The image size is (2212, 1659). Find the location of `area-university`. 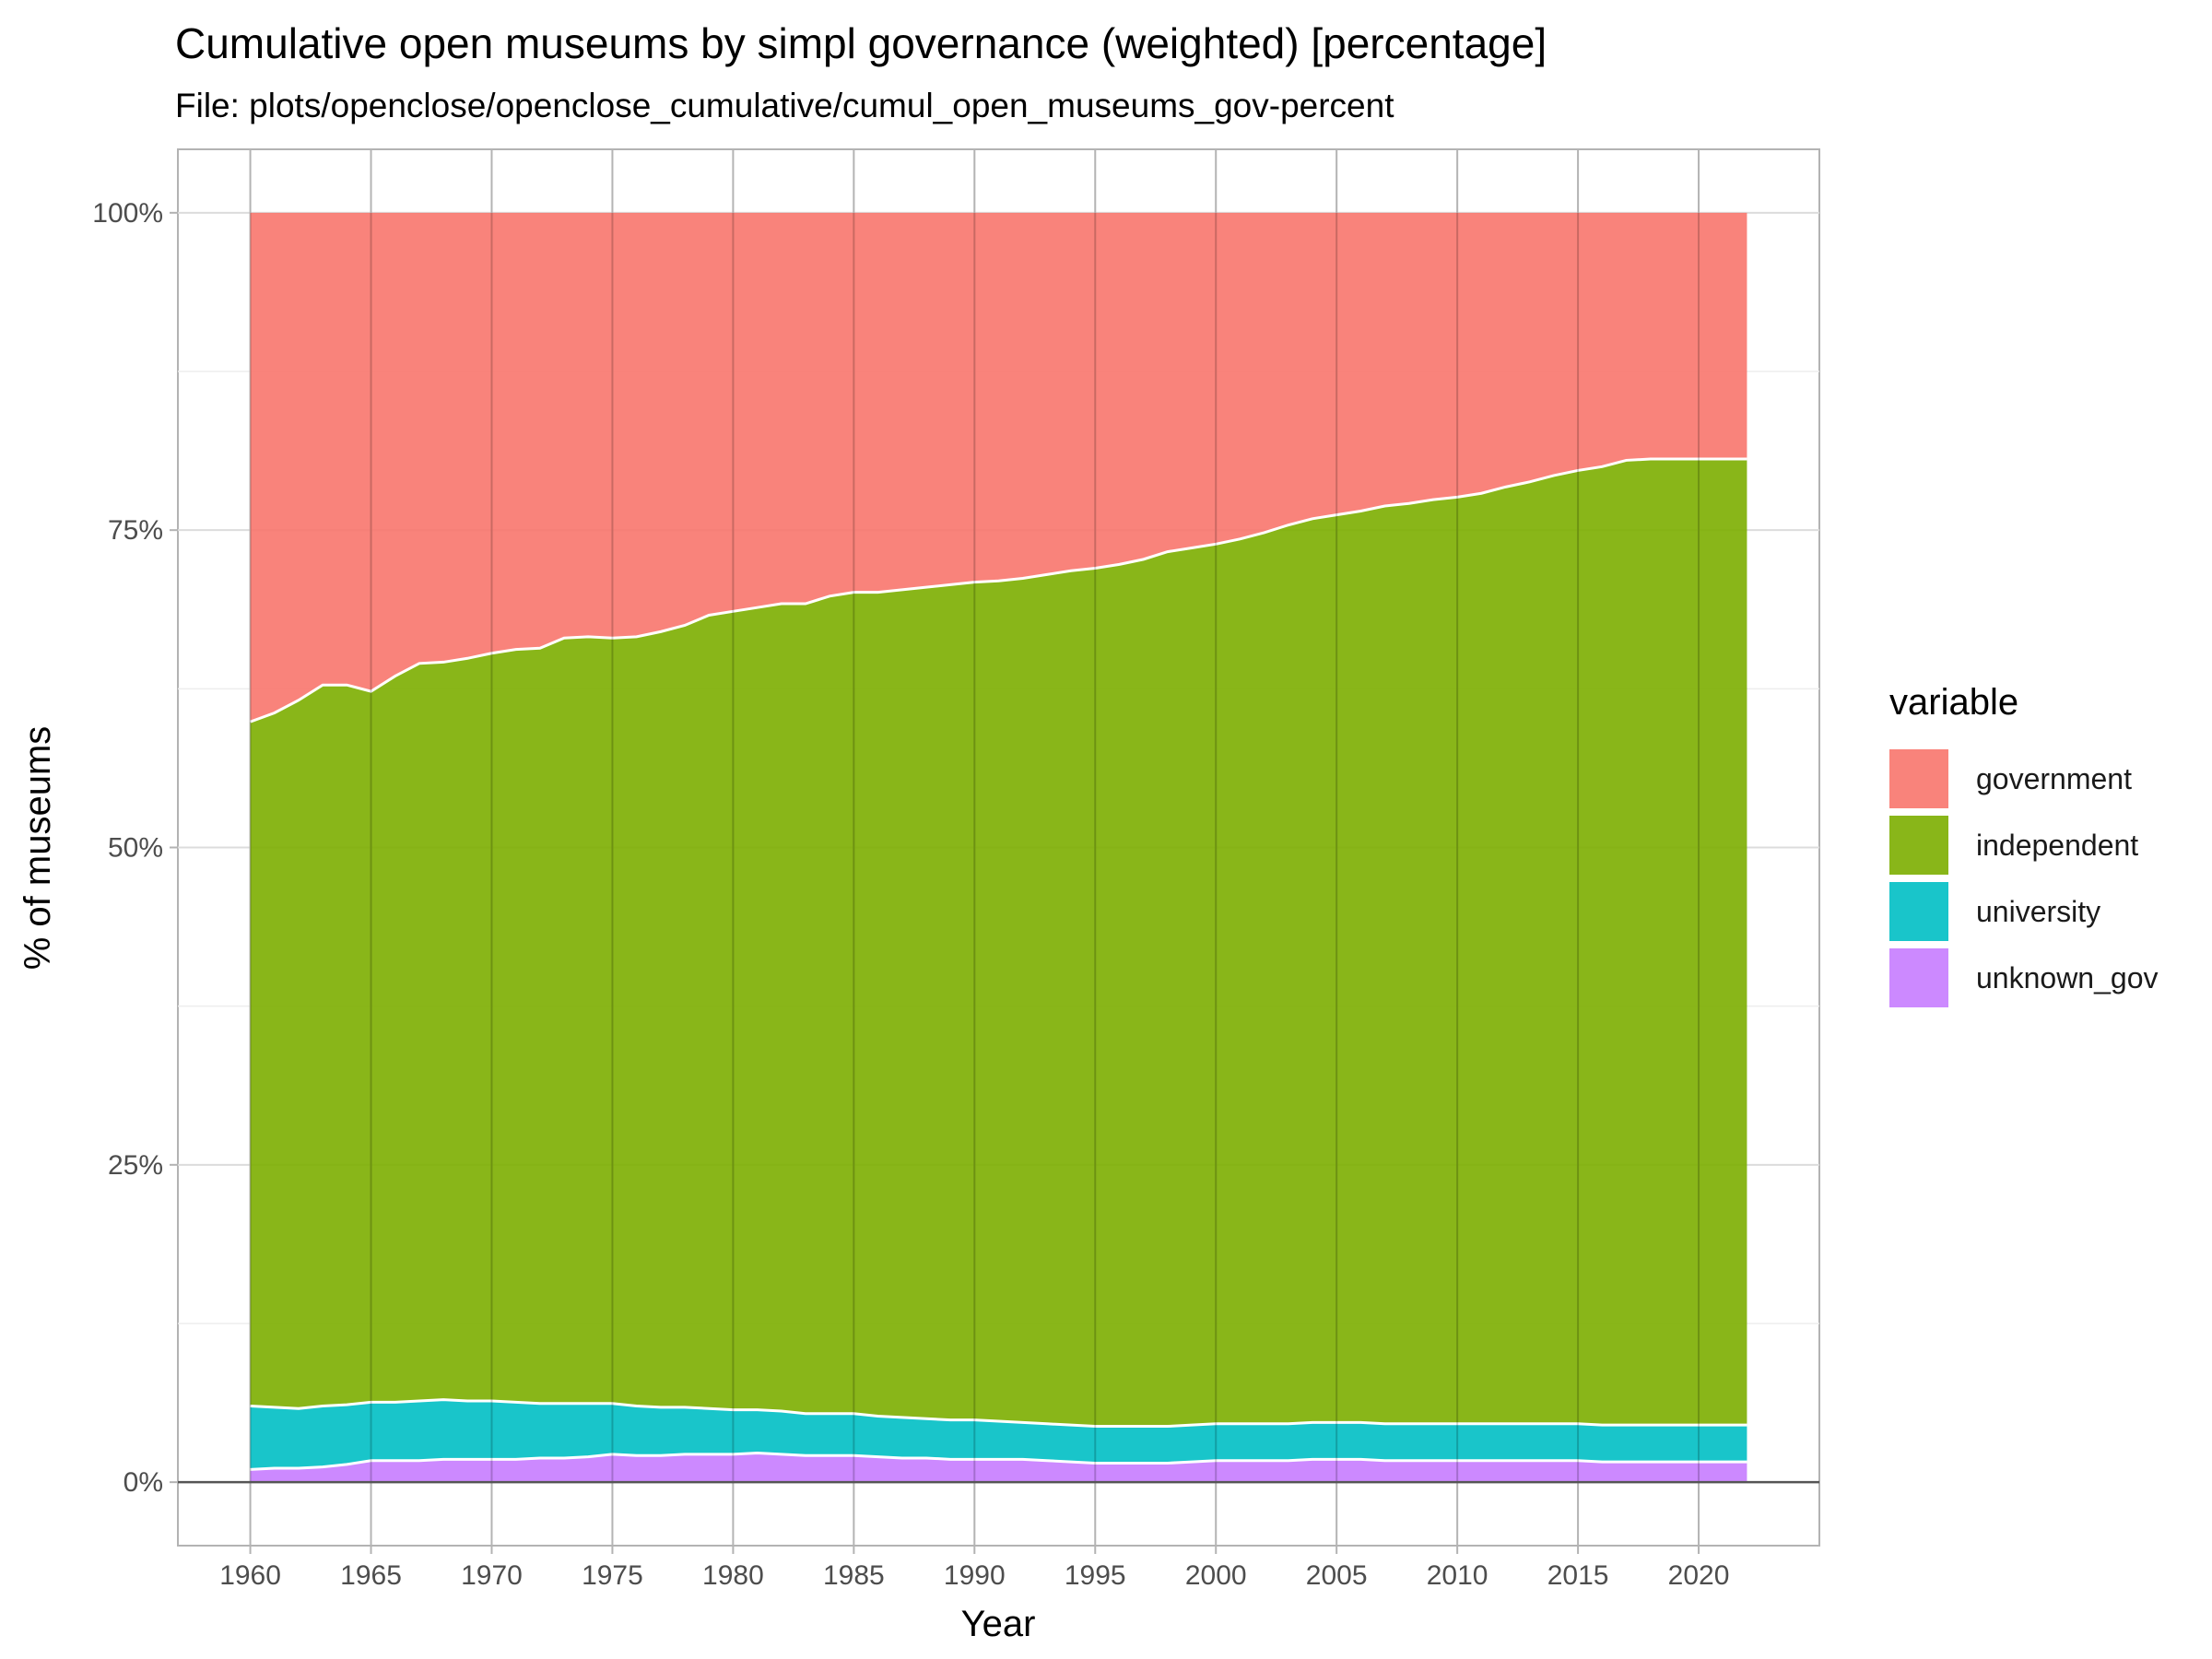

area-university is located at coordinates (998, 1434).